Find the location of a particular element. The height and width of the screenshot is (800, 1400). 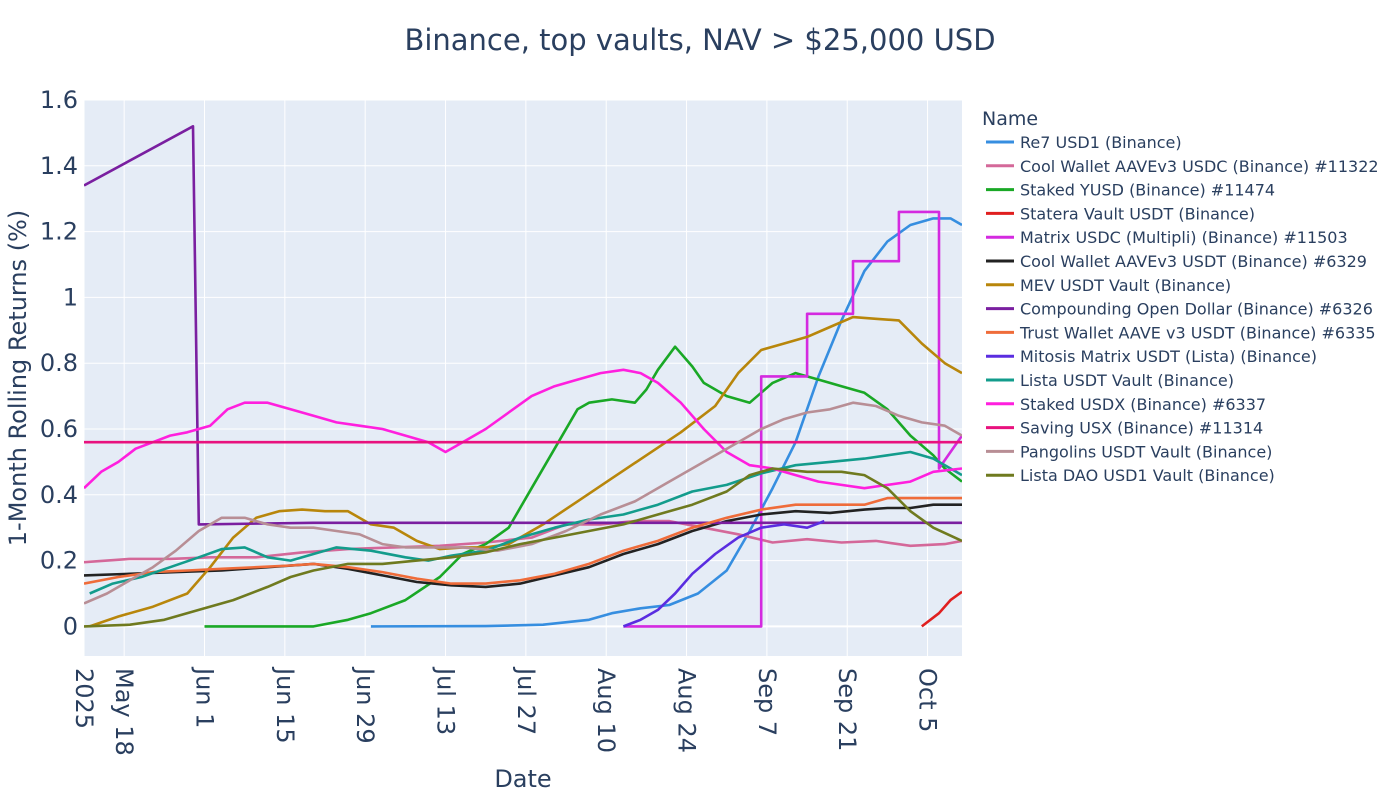

y-axis-ticks: 0 0.2 0.4 0.6 0.8 1 1.2 1.4 1.6 is located at coordinates (59, 363).